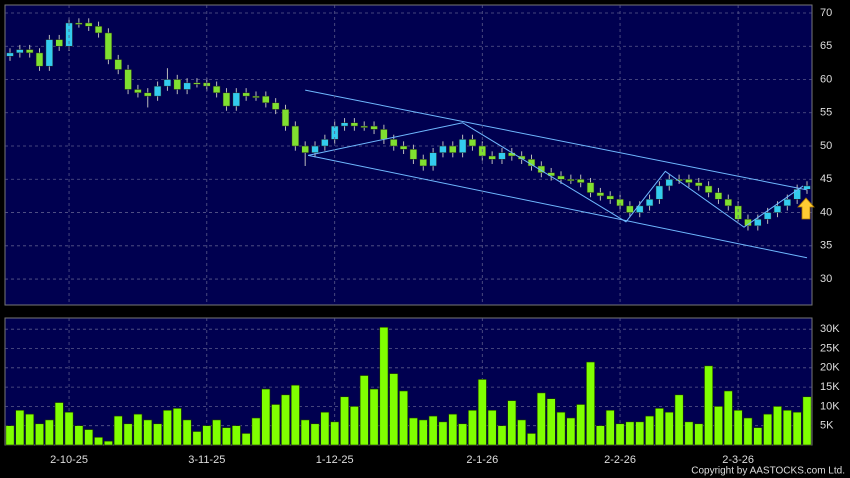 The height and width of the screenshot is (478, 850). I want to click on y-tick-label: 40, so click(826, 212).